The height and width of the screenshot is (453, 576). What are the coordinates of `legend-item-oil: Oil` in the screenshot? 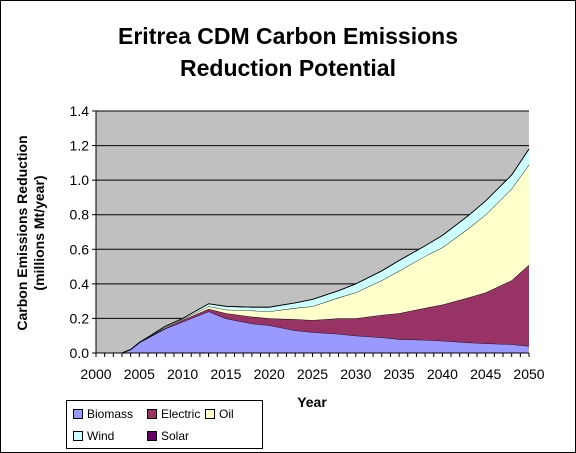 It's located at (219, 414).